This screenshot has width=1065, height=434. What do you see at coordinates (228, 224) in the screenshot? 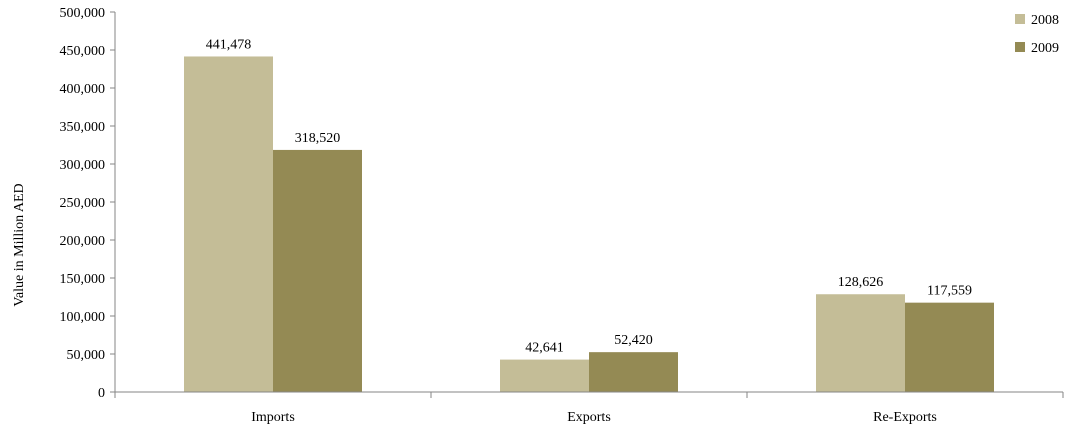
I see `bar-imports-2008` at bounding box center [228, 224].